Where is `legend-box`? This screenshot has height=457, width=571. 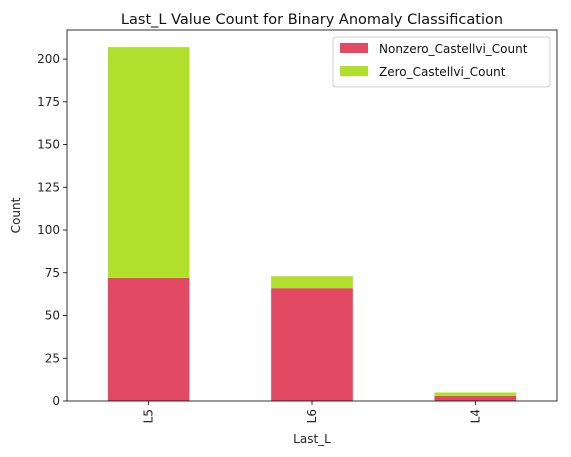
legend-box is located at coordinates (441, 62).